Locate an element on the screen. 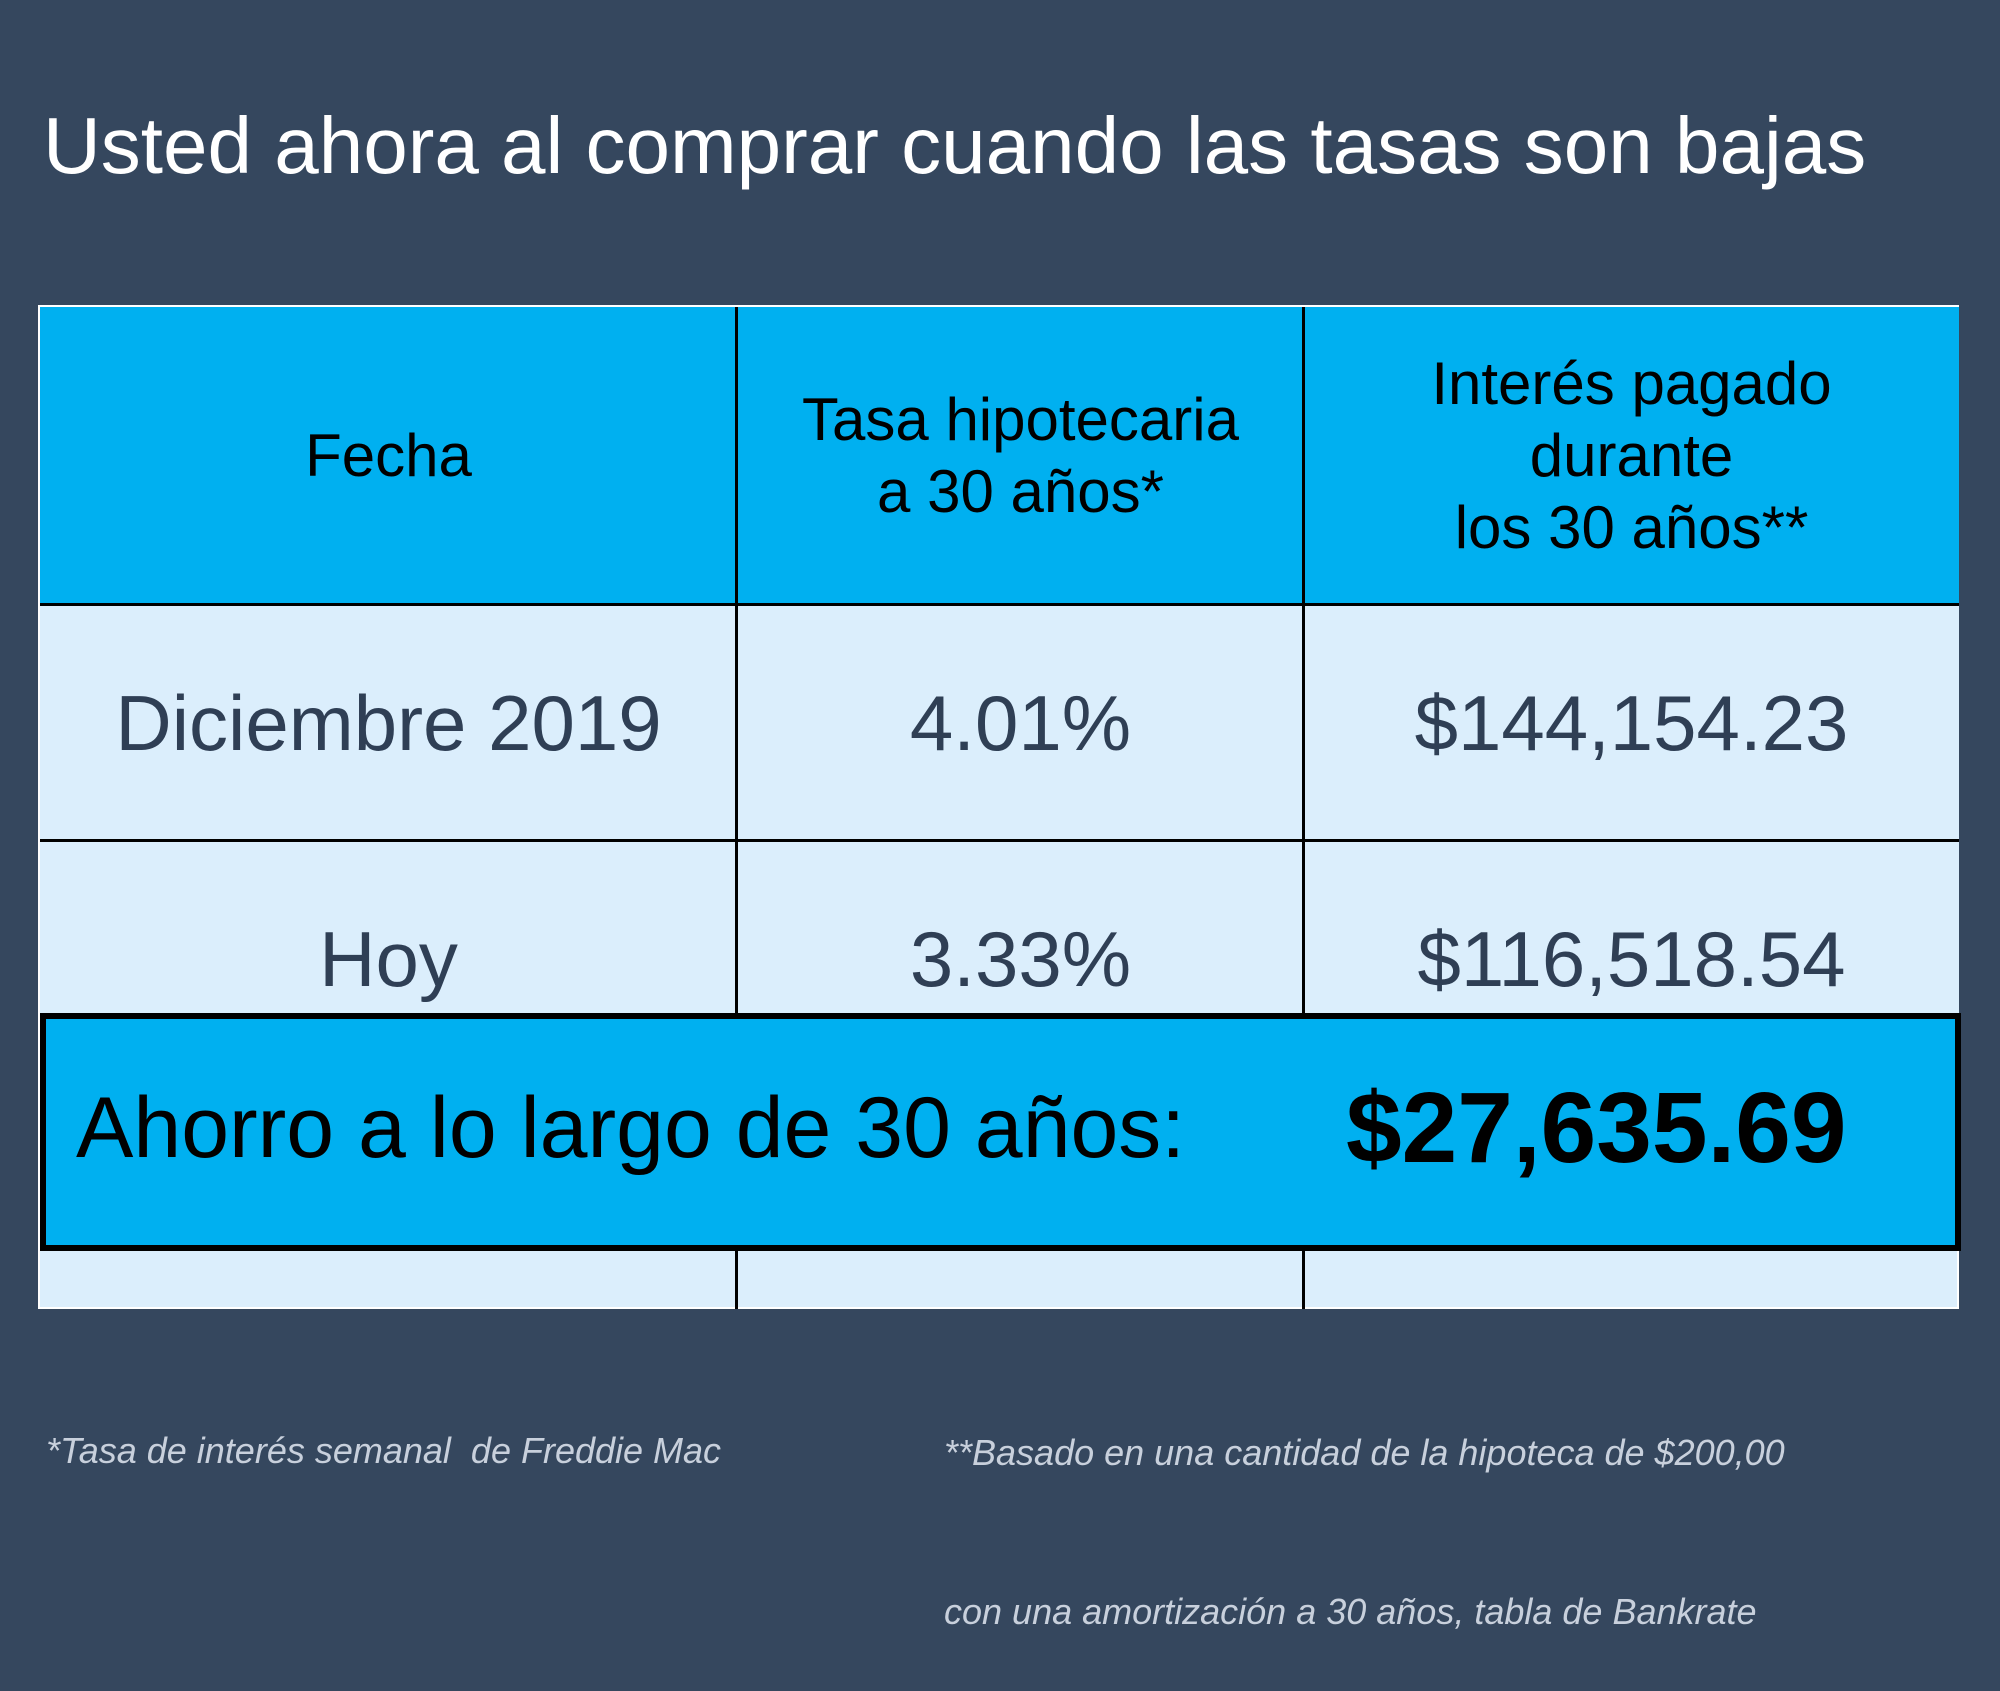 The image size is (2000, 1691). header-cell: Interés pagado durante los 30 años** is located at coordinates (1631, 456).